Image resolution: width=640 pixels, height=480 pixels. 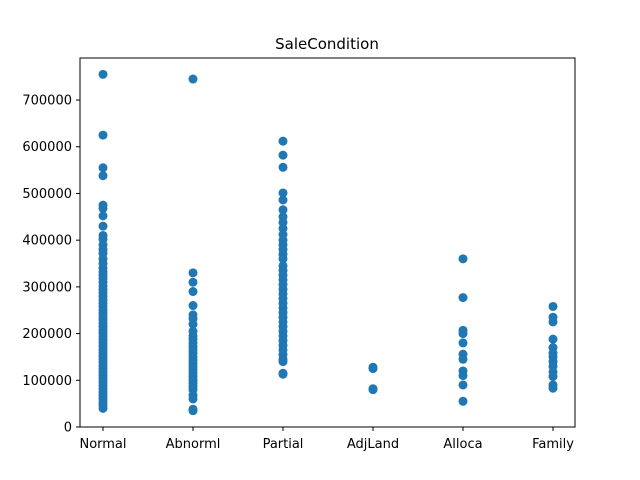 What do you see at coordinates (68, 428) in the screenshot?
I see `y-tick-label: 0` at bounding box center [68, 428].